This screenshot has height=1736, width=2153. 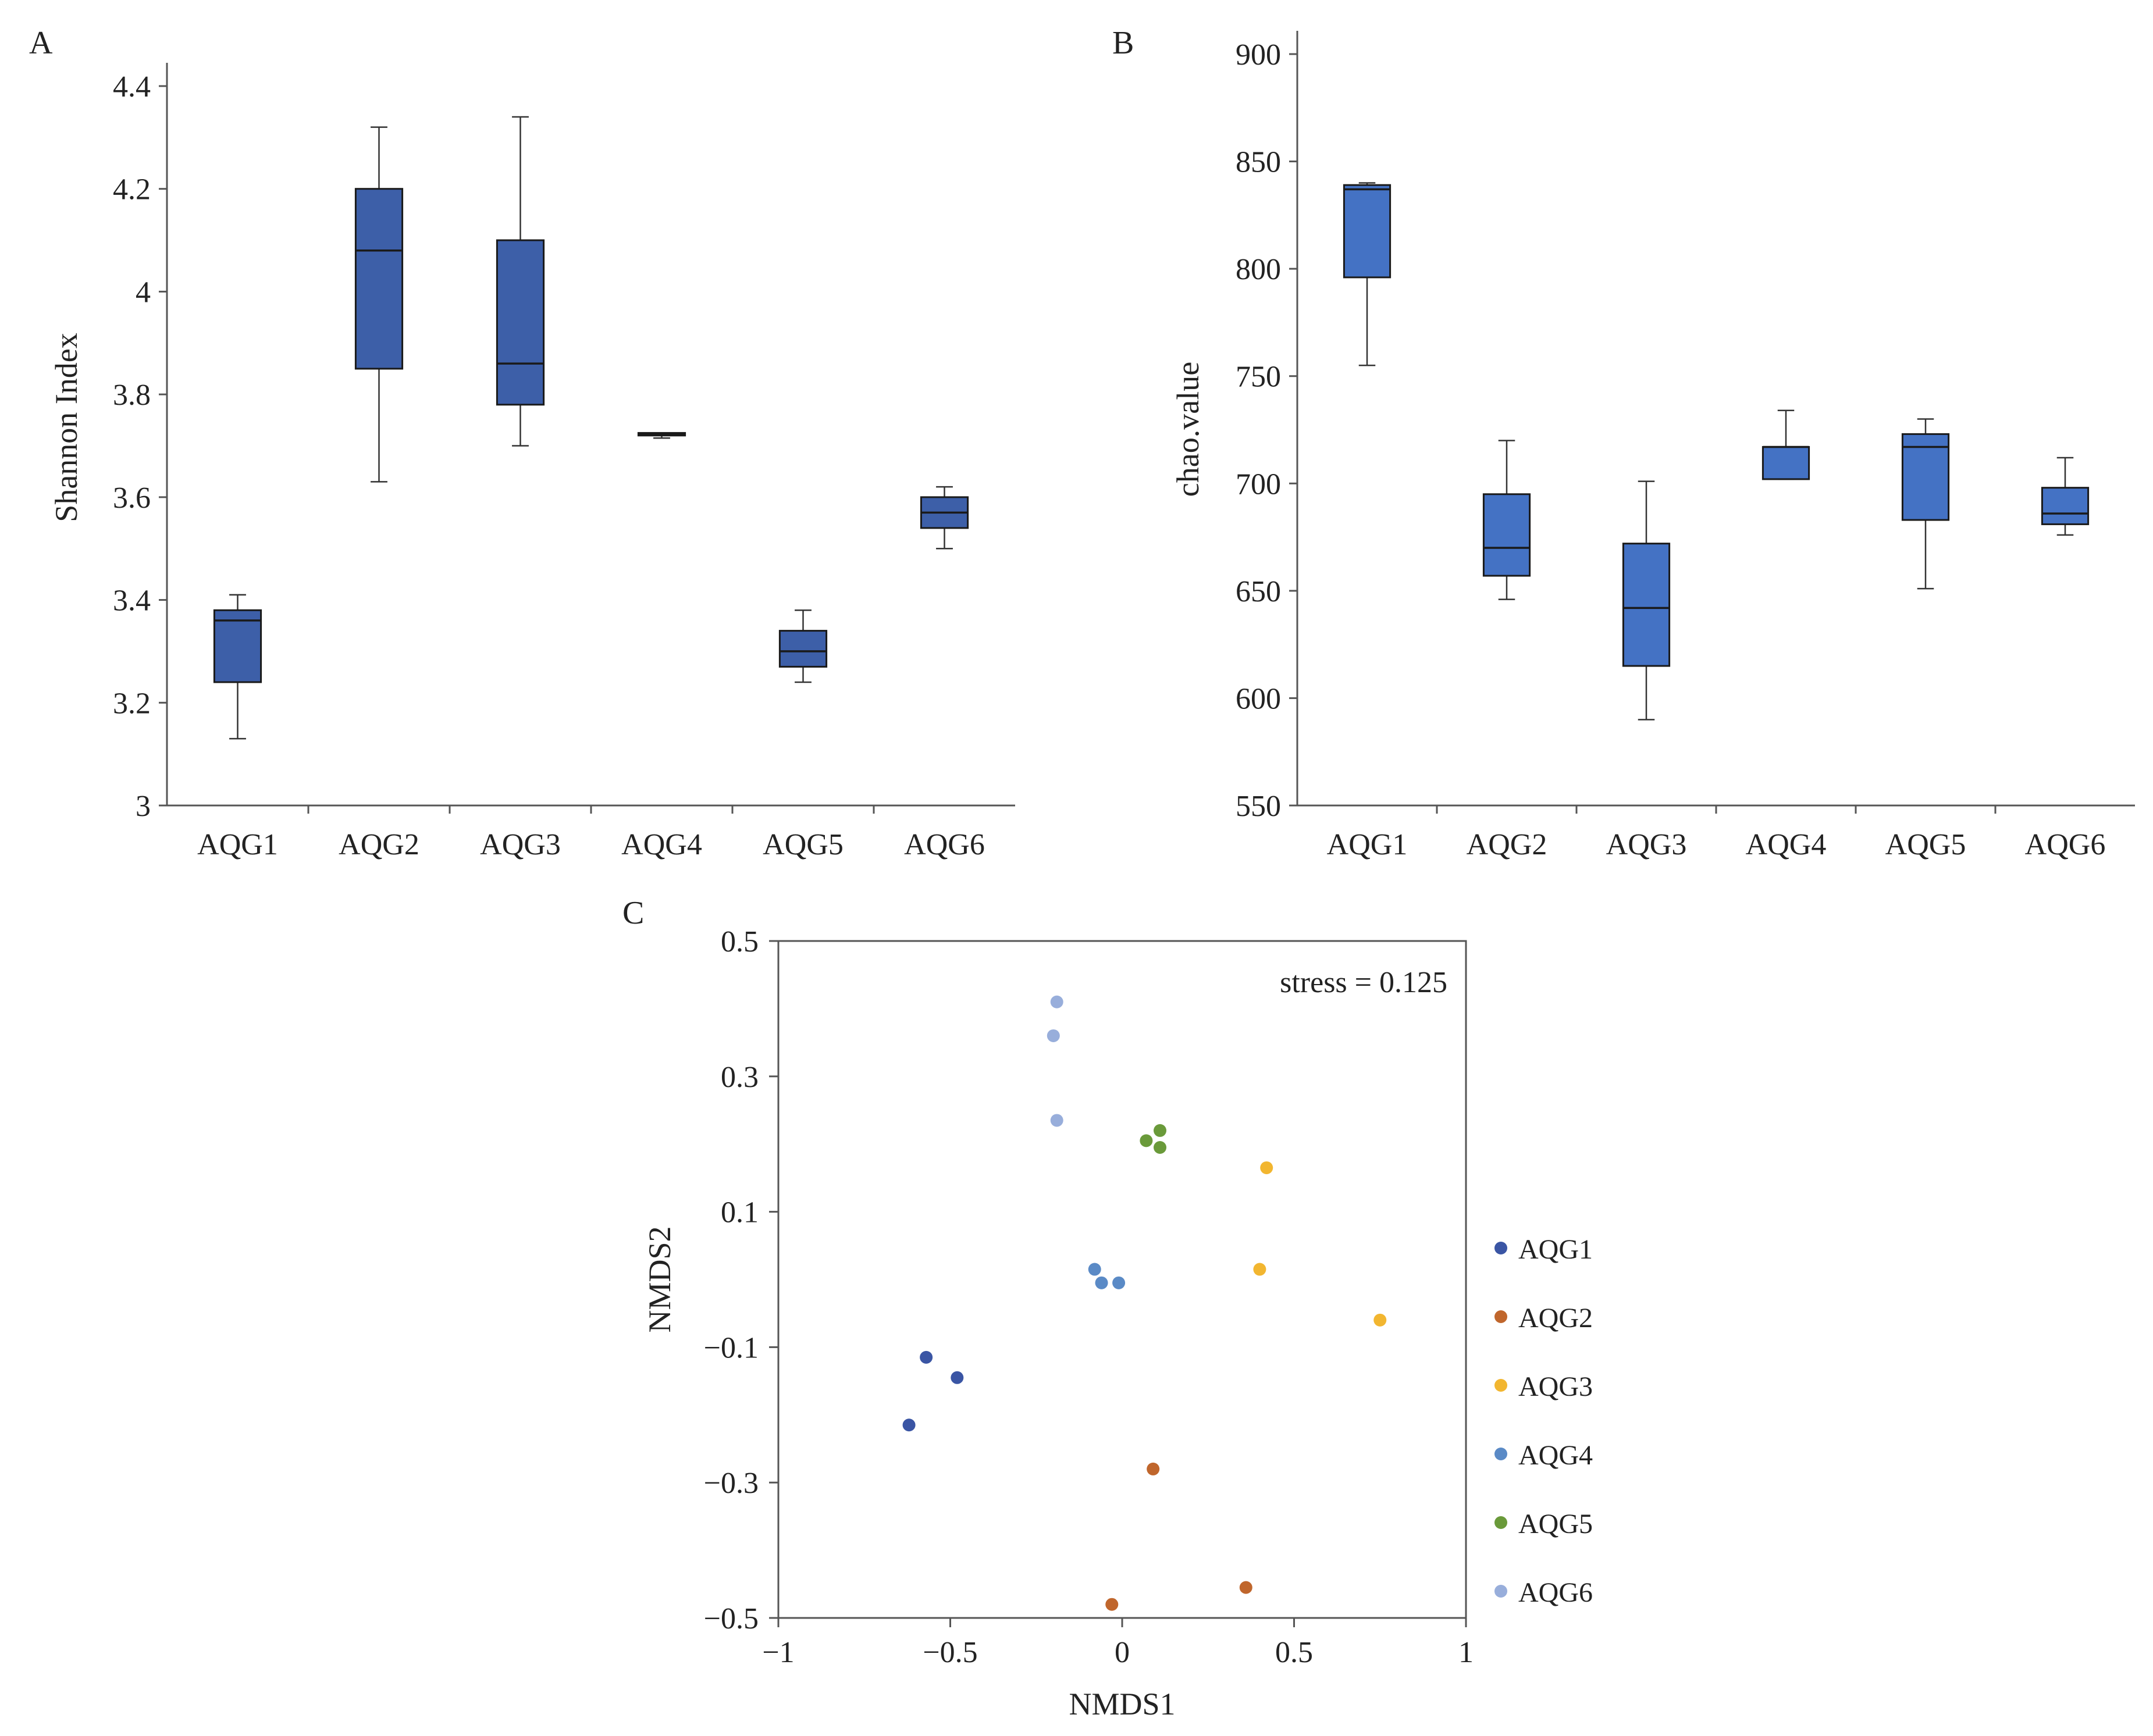 I want to click on panel-b-box-aqg5, so click(x=1925, y=477).